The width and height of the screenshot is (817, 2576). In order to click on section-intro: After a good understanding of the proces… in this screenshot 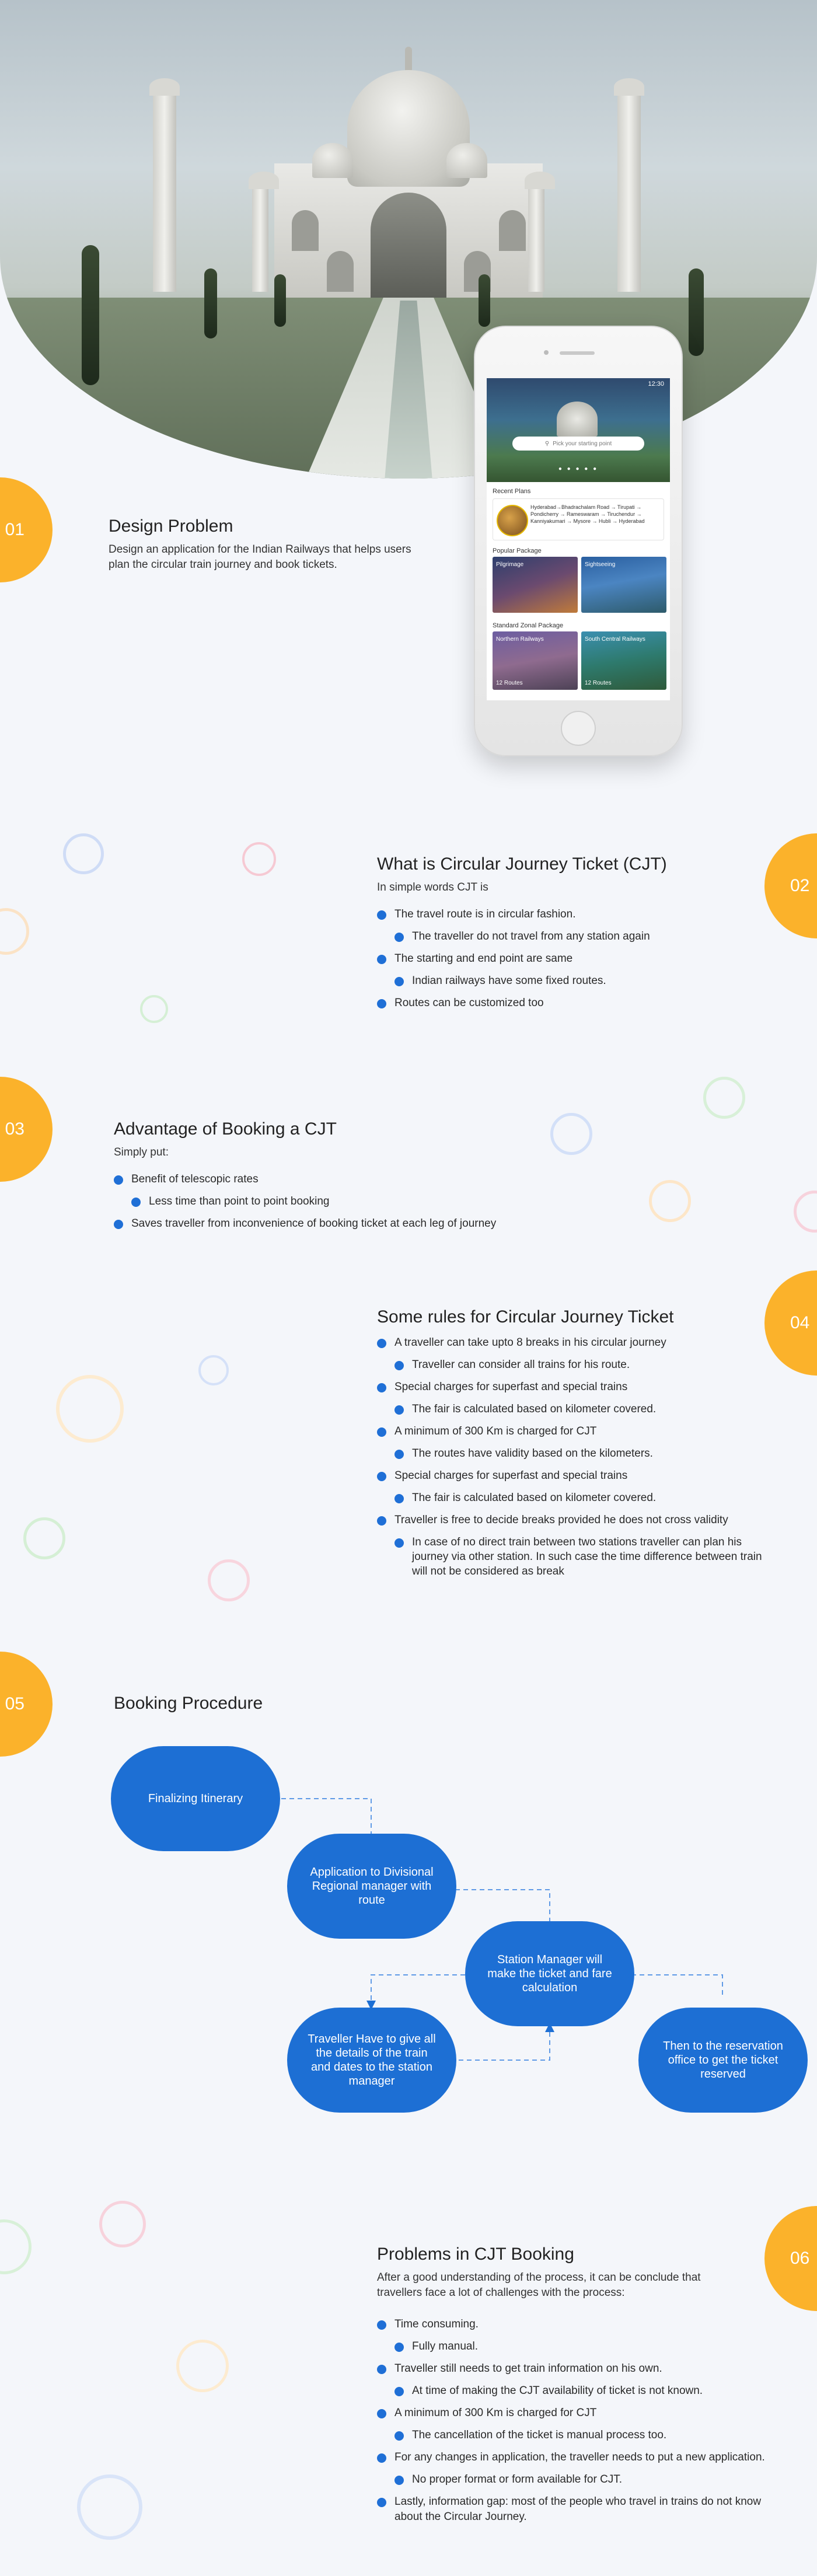, I will do `click(539, 2285)`.